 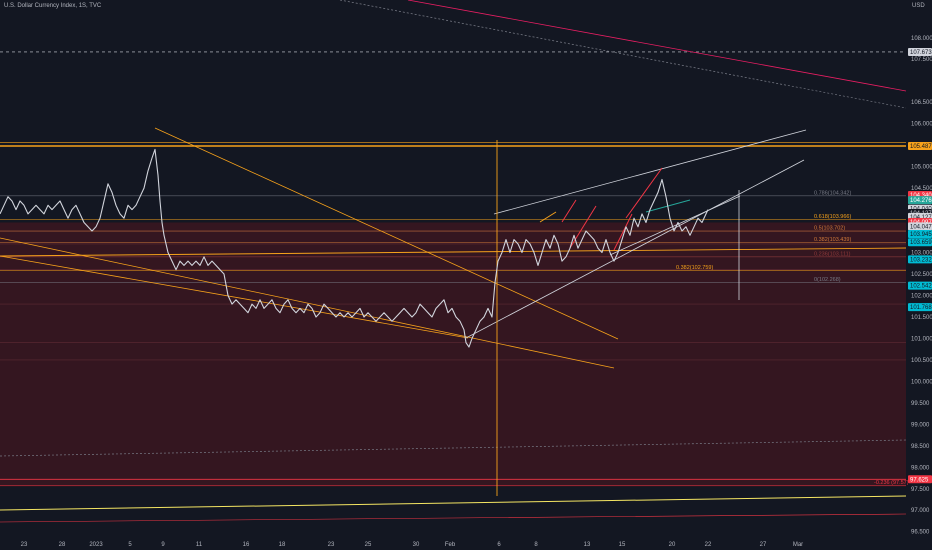 I want to click on red-downtrend, so click(x=657, y=46).